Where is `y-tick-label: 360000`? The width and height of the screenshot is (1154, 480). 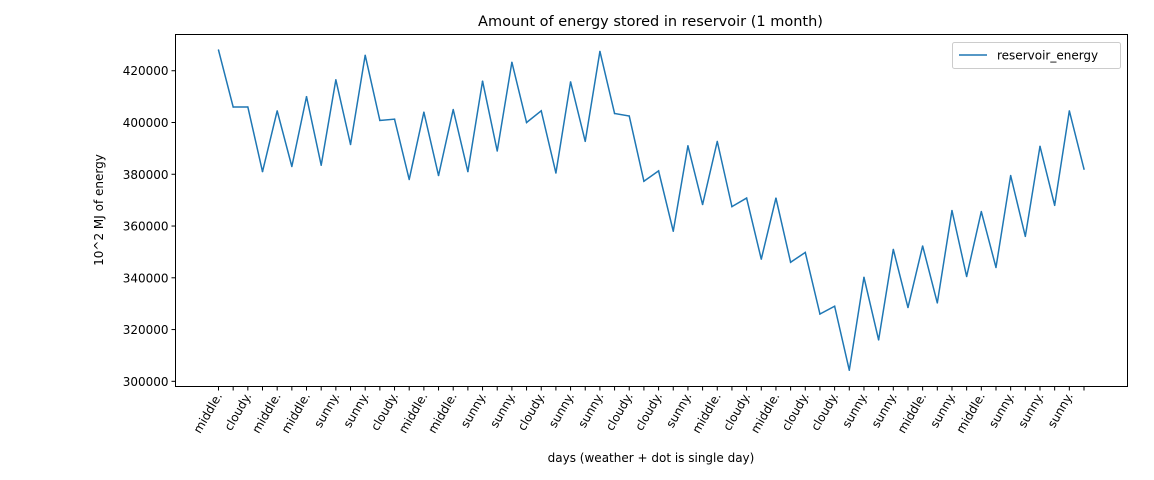
y-tick-label: 360000 is located at coordinates (146, 227).